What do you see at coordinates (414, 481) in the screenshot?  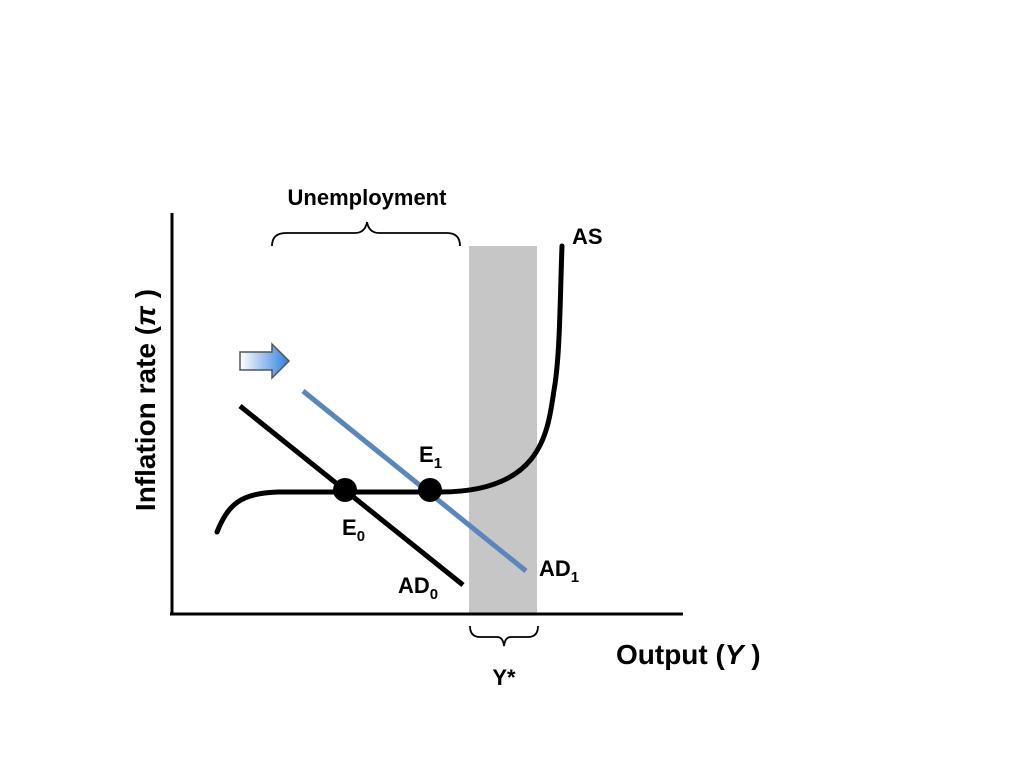 I see `ad1-line` at bounding box center [414, 481].